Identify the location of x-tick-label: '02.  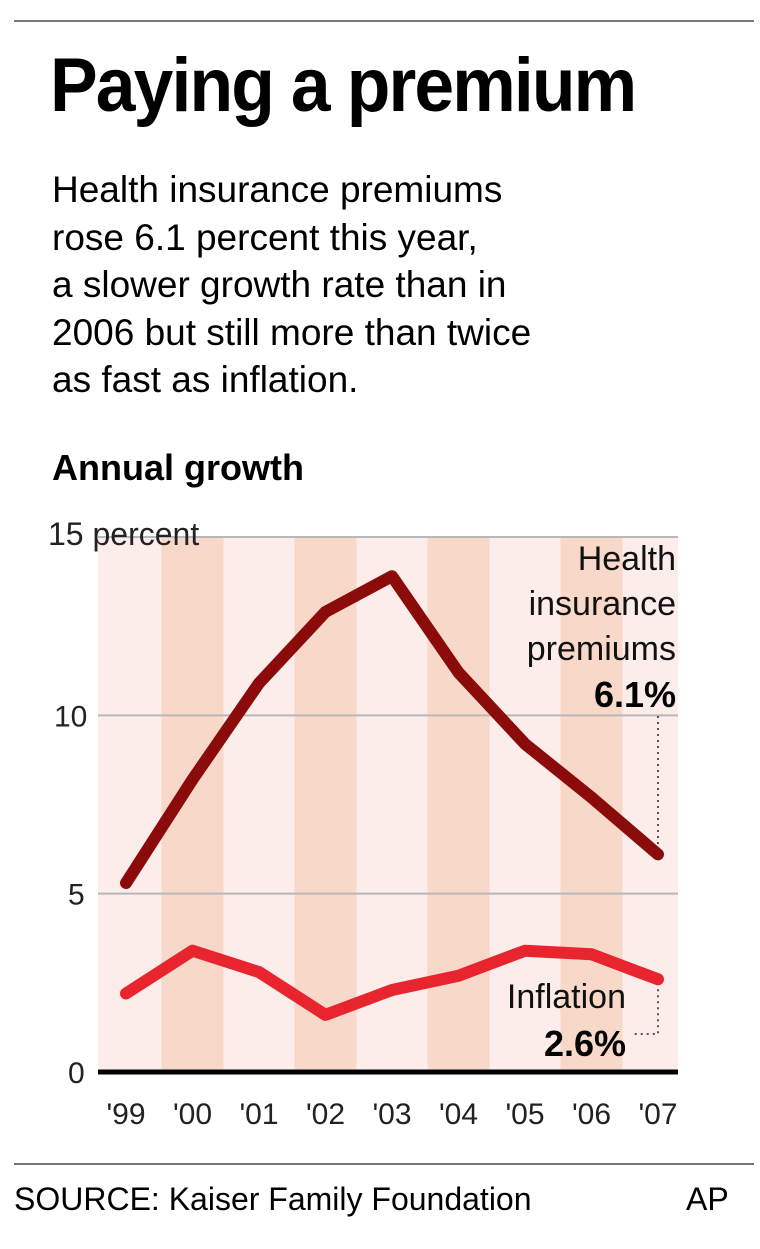
(325, 1114).